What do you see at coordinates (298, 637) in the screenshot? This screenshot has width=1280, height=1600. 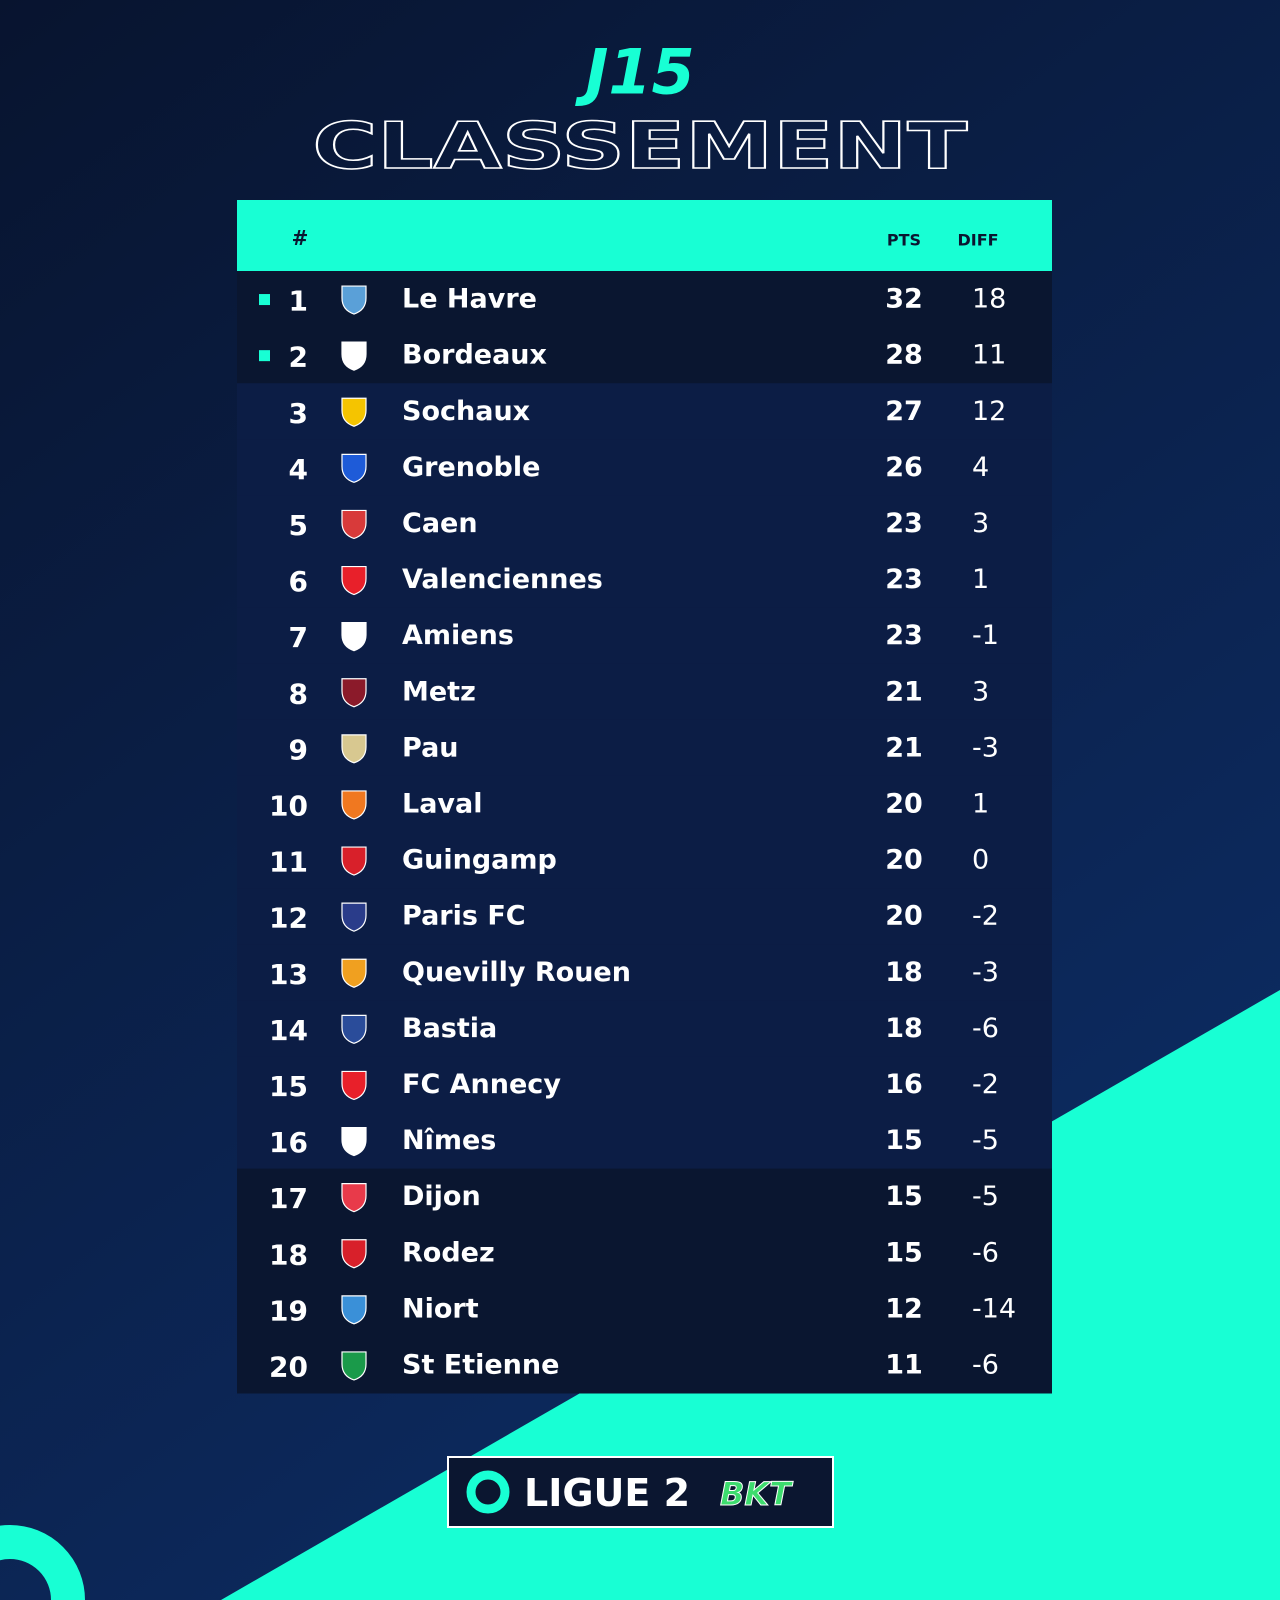 I see `rank: 7` at bounding box center [298, 637].